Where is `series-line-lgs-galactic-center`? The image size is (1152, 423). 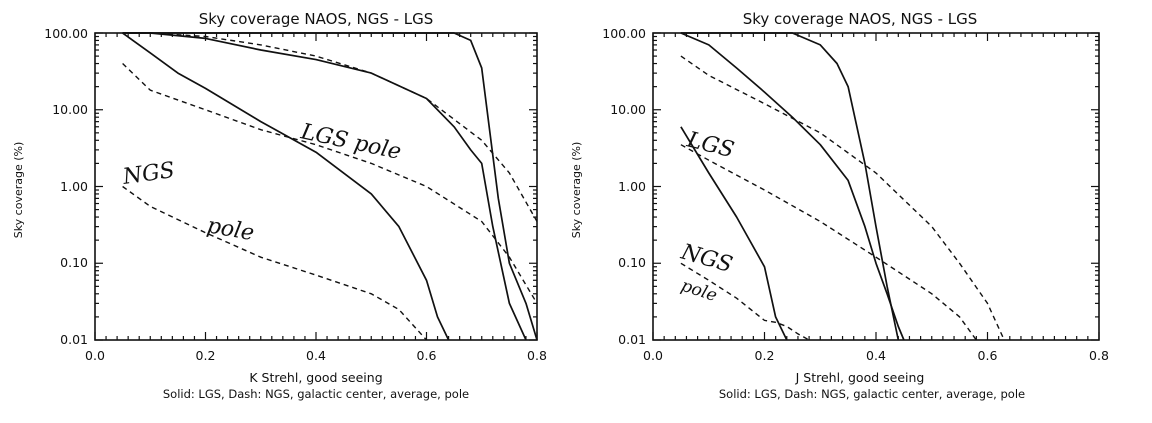
series-line-lgs-galactic-center is located at coordinates (790, 186).